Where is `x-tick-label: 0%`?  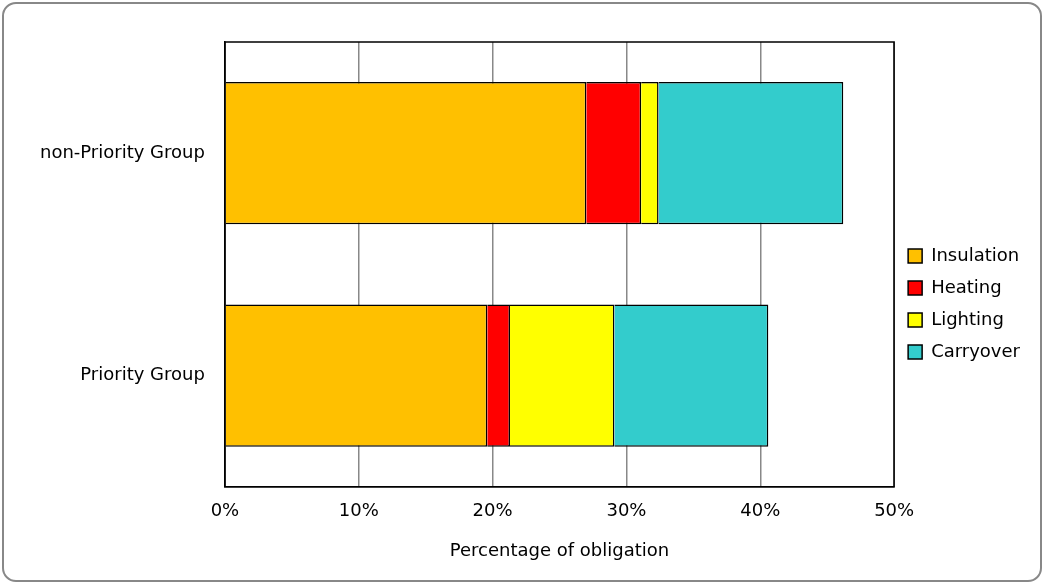
x-tick-label: 0% is located at coordinates (225, 510).